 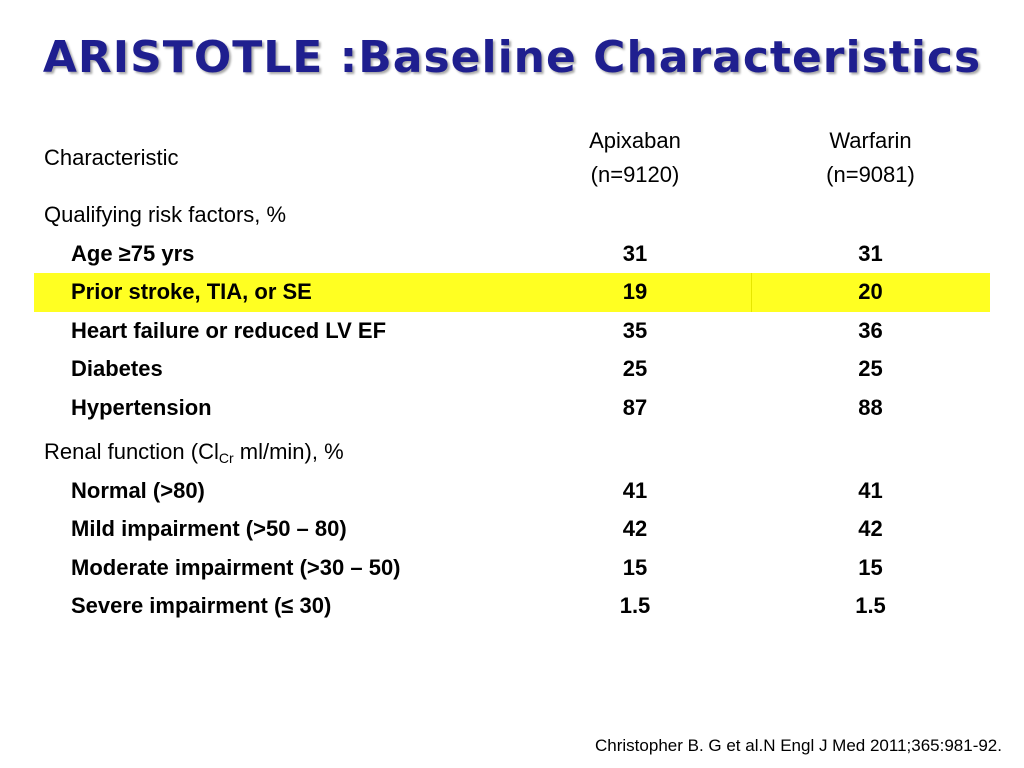 I want to click on row-apixaban-value: 35, so click(x=635, y=330).